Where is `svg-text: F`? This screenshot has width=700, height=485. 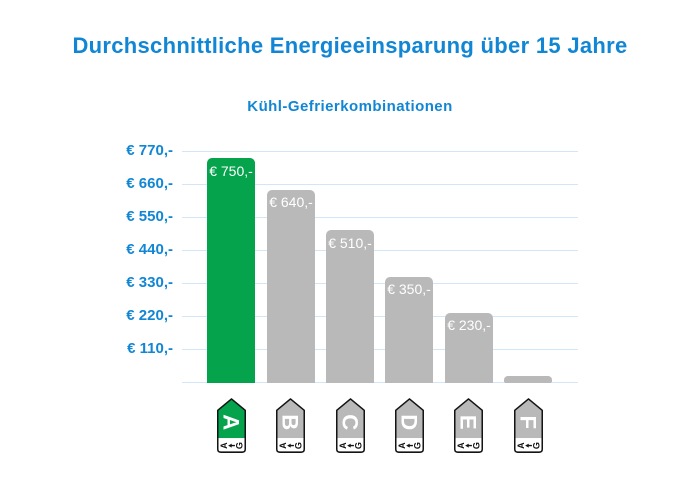
svg-text: F is located at coordinates (527, 422).